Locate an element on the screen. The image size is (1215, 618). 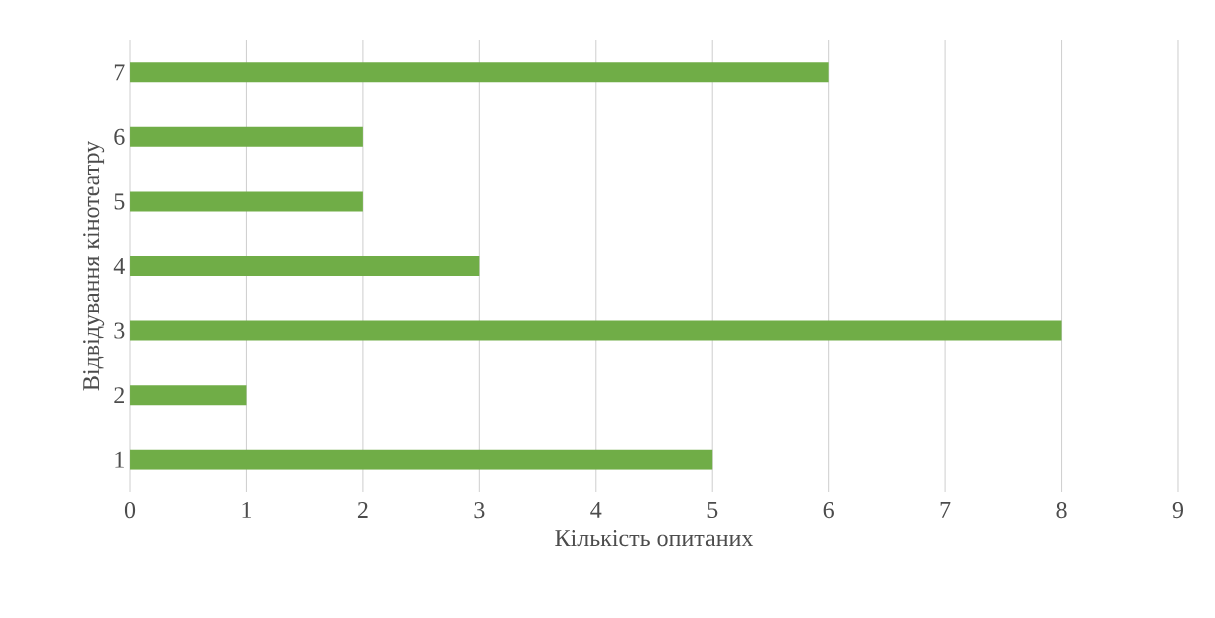
y-axis-title: Відвідування кінотеатру is located at coordinates (94, 265).